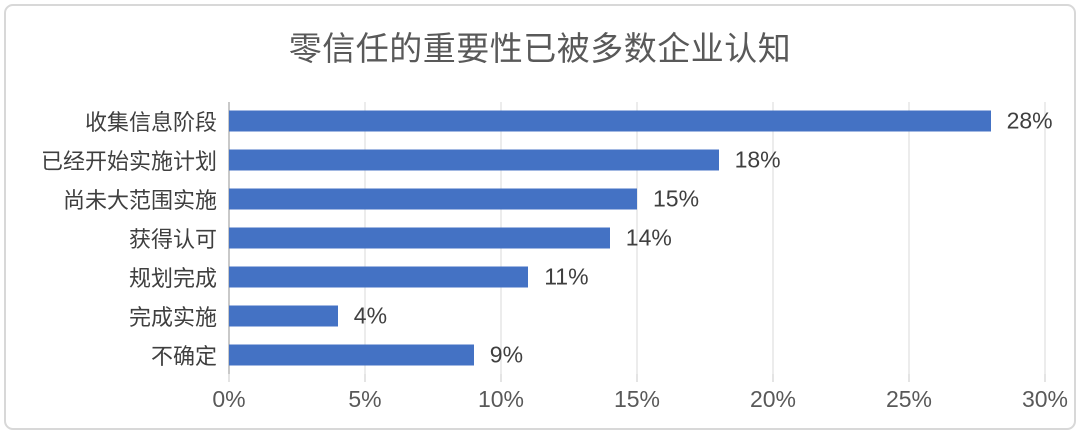 This screenshot has height=434, width=1080. What do you see at coordinates (501, 399) in the screenshot?
I see `x-tick-label: 10%` at bounding box center [501, 399].